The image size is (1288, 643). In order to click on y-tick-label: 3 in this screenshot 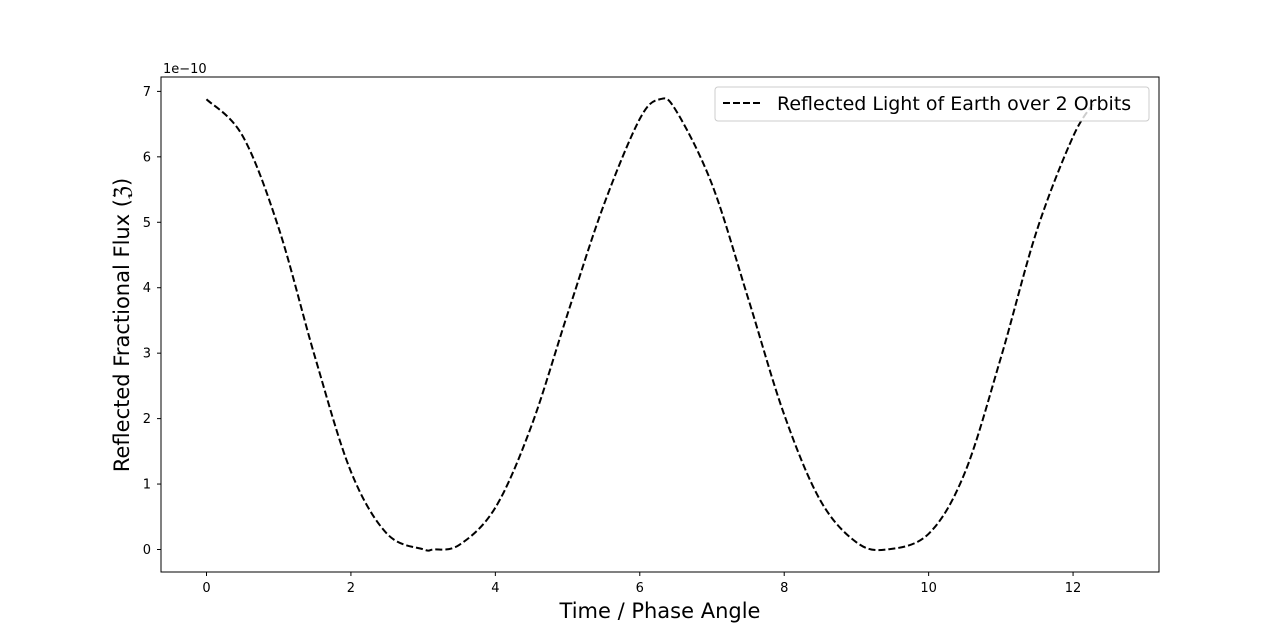, I will do `click(147, 354)`.